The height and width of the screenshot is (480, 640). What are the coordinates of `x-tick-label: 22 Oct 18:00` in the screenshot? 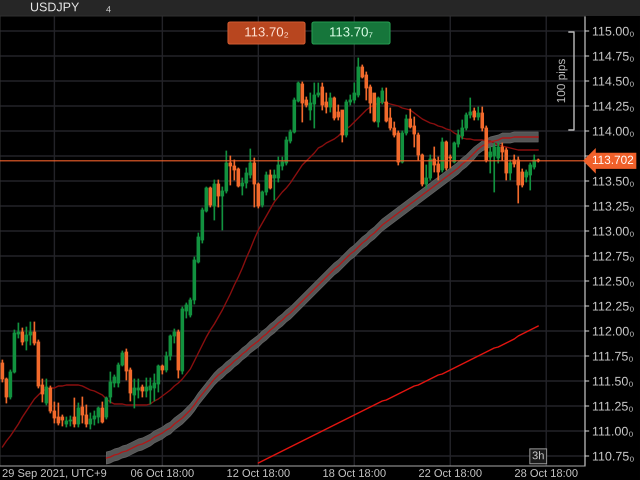 It's located at (450, 473).